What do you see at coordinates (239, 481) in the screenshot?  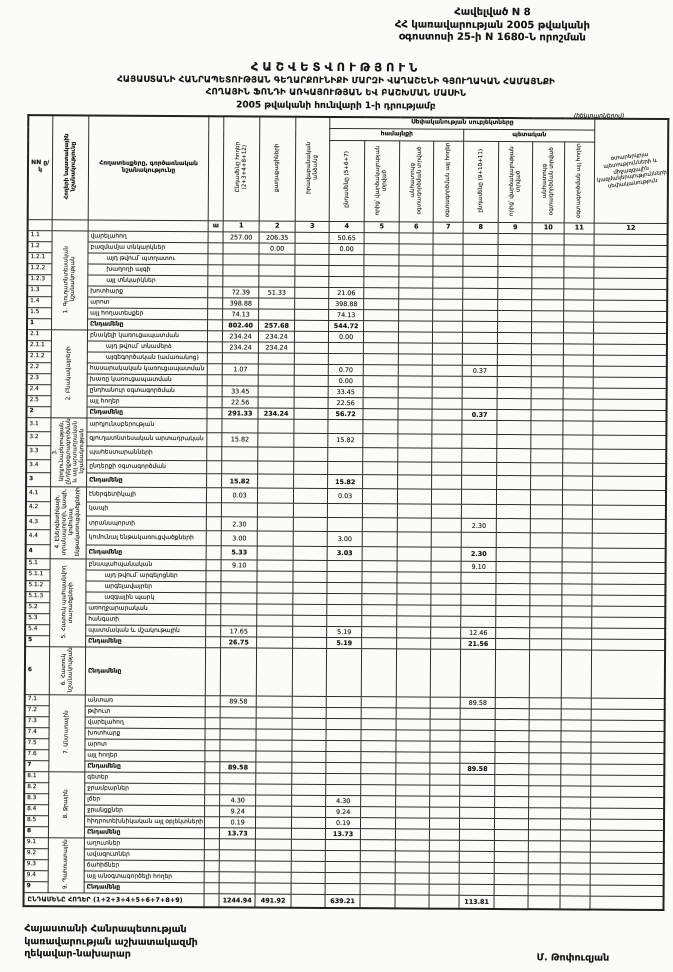 I see `value-cell-col-1: 15.82` at bounding box center [239, 481].